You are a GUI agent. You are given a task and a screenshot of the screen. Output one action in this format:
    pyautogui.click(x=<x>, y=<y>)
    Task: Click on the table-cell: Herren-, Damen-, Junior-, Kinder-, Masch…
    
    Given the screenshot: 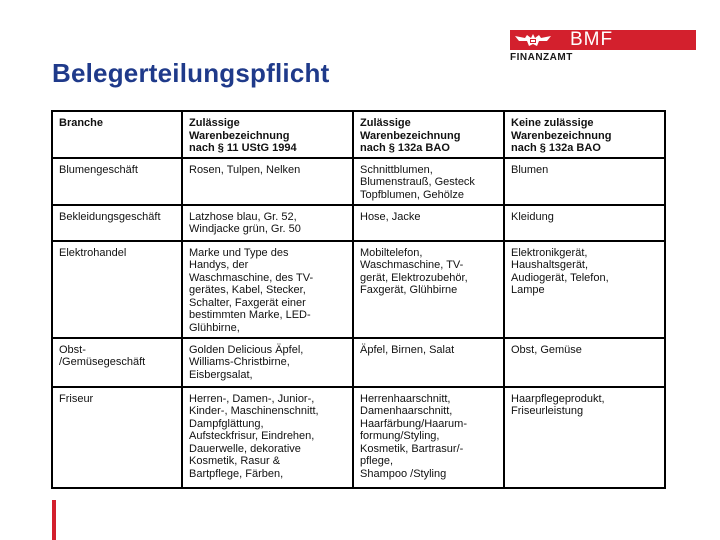 What is the action you would take?
    pyautogui.click(x=267, y=437)
    